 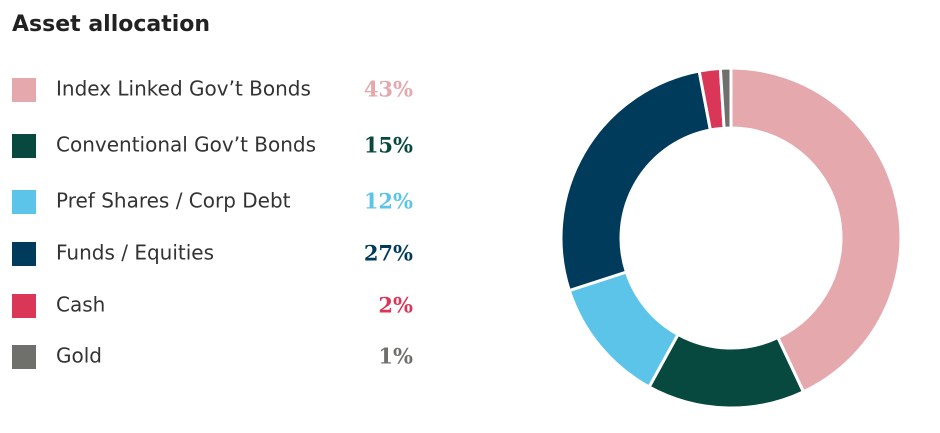 What do you see at coordinates (186, 145) in the screenshot?
I see `legend-label: Conventional Gov’t Bonds` at bounding box center [186, 145].